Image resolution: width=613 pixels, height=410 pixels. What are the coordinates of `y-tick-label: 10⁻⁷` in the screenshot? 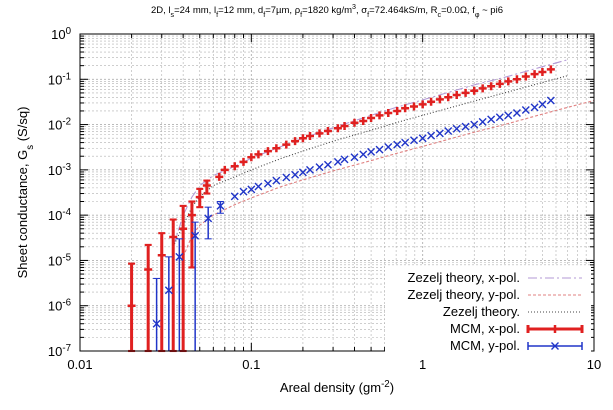 It's located at (59, 351).